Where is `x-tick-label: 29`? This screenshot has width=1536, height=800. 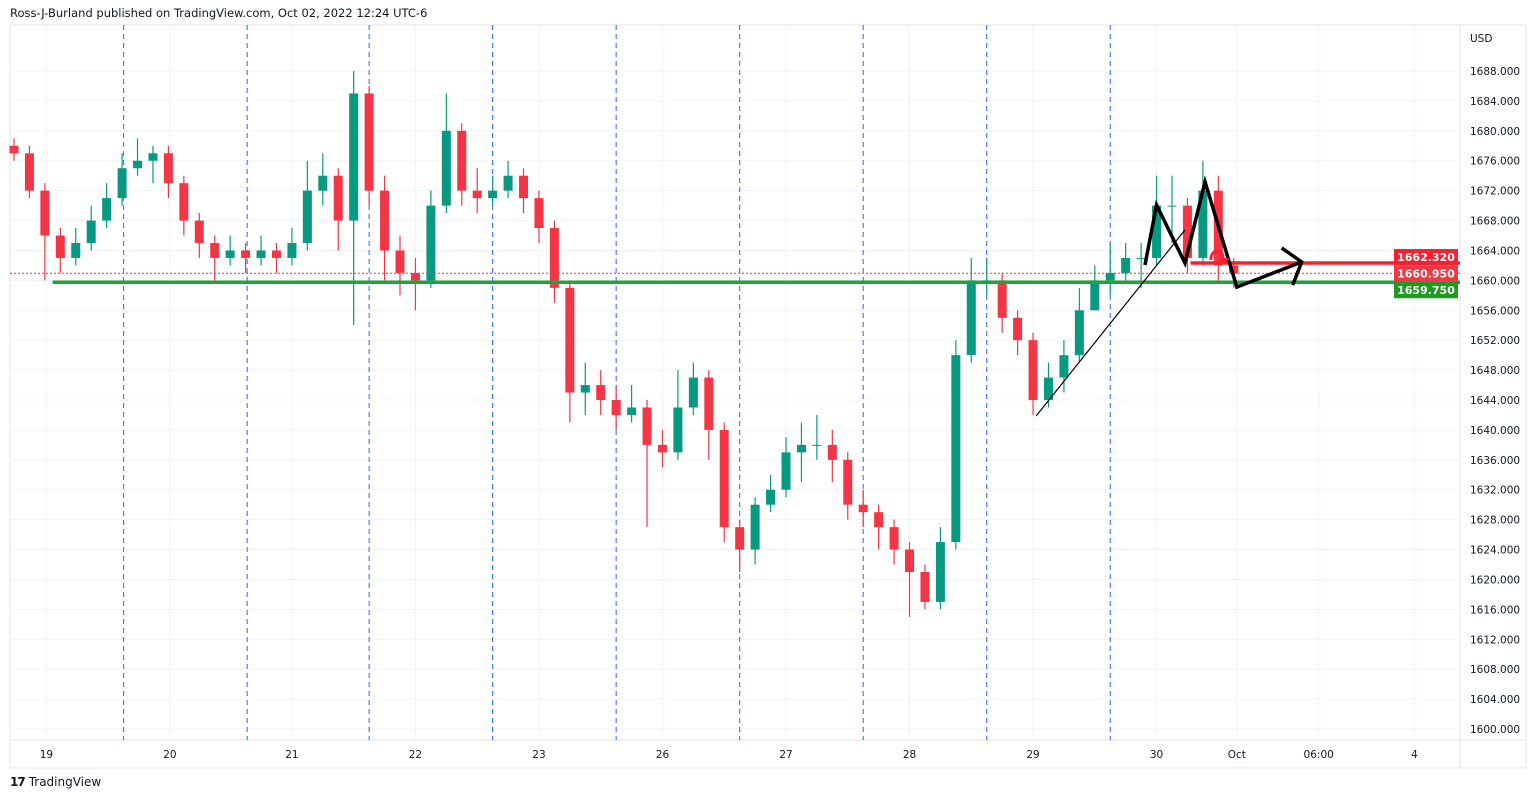
x-tick-label: 29 is located at coordinates (1032, 755).